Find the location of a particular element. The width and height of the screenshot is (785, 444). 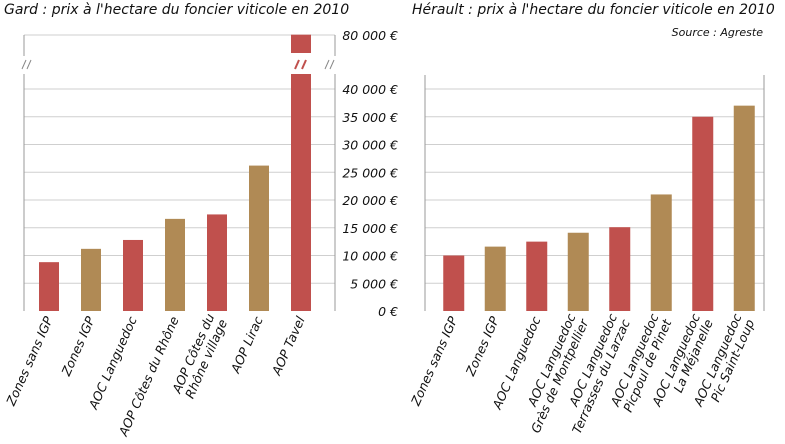

x-tick-label: AOP Tavel is located at coordinates (288, 346).